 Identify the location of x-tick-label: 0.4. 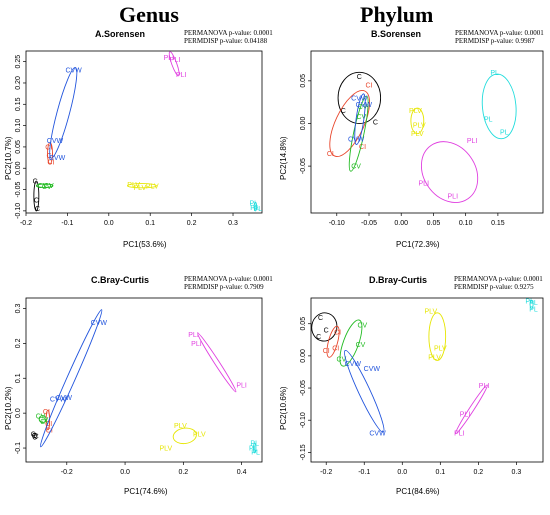
(242, 472).